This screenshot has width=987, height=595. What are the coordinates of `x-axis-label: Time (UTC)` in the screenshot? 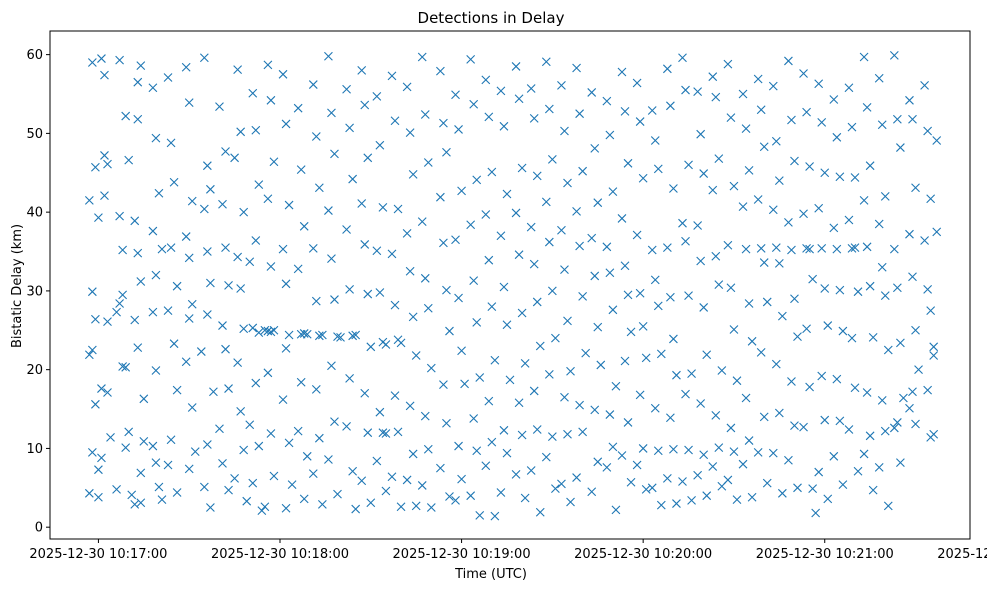 It's located at (490, 574).